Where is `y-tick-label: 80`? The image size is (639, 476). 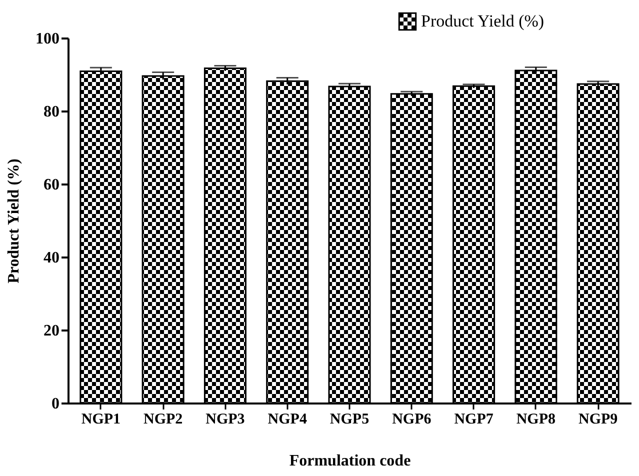
y-tick-label: 80 is located at coordinates (52, 112).